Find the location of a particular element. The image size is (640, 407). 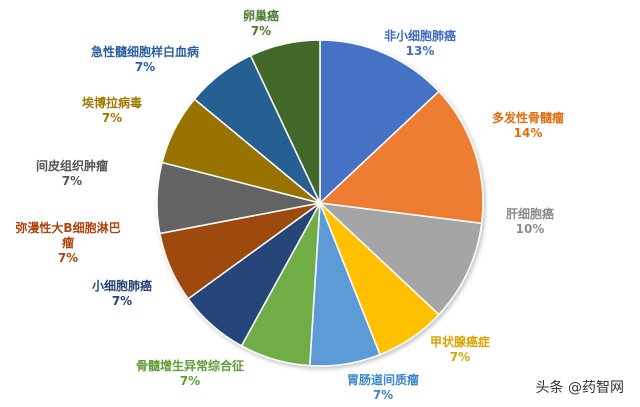

slice-label: 间皮组织肿瘤 7% is located at coordinates (72, 173).